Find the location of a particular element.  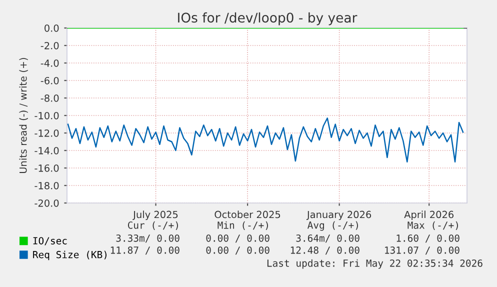

text: Max (-/+) is located at coordinates (433, 225).